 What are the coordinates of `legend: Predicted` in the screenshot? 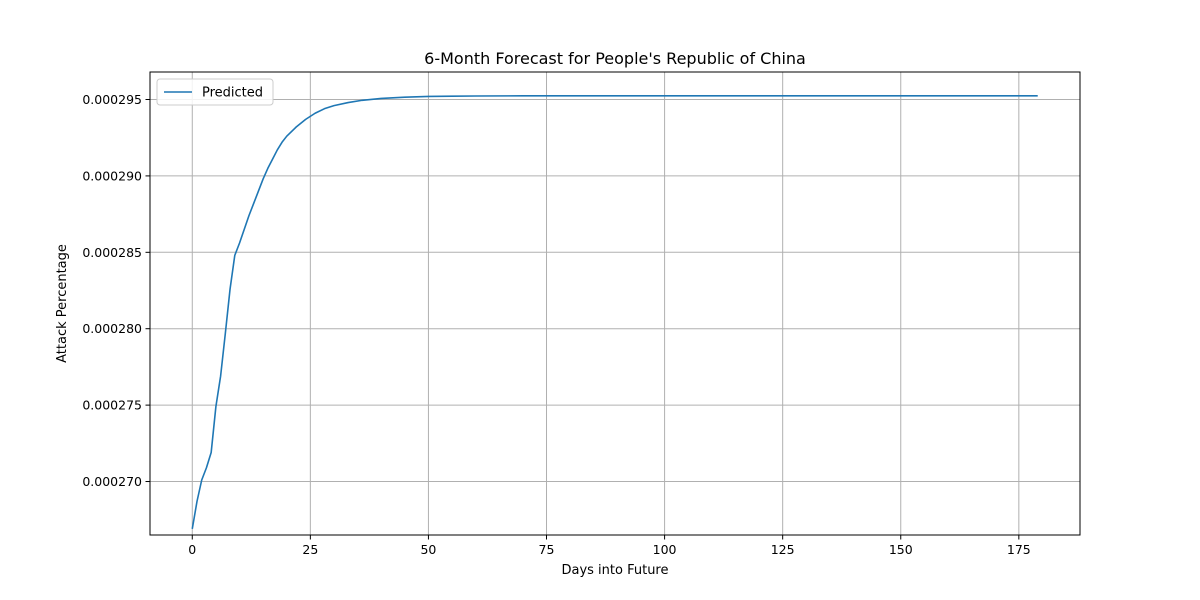 It's located at (215, 92).